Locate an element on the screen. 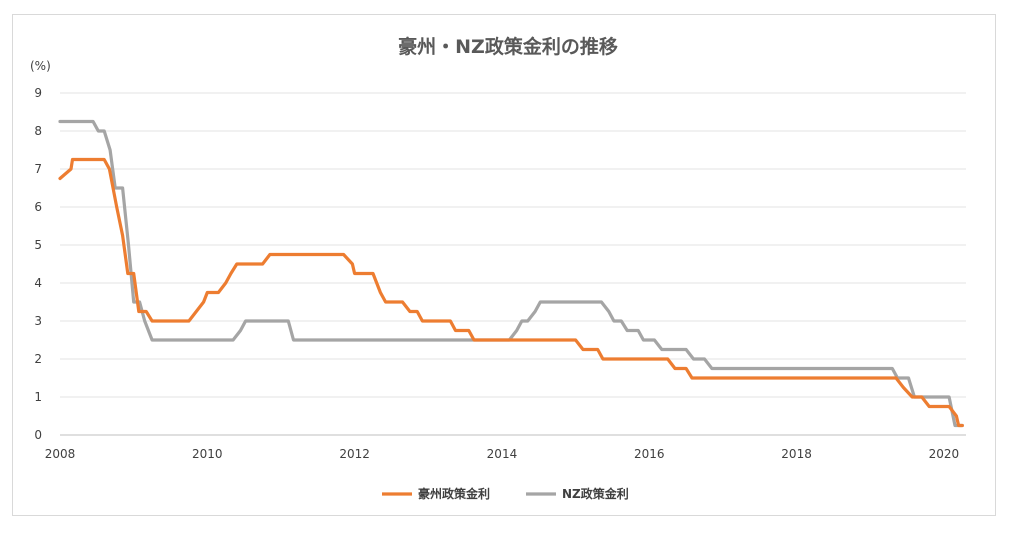 This screenshot has width=1017, height=534. y-tick-label: 0 is located at coordinates (38, 435).